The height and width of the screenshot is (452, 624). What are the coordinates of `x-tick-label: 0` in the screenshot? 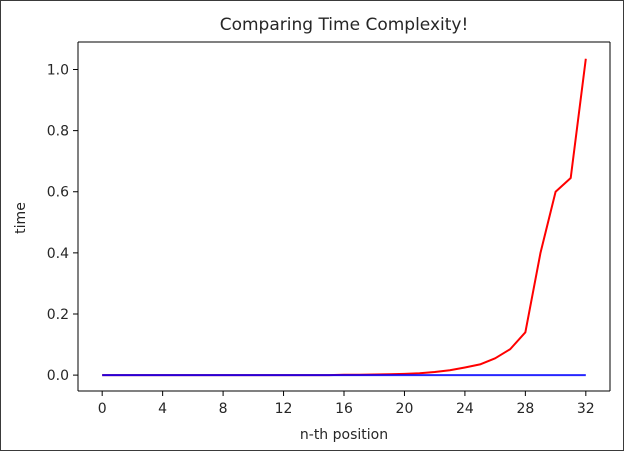 It's located at (102, 409).